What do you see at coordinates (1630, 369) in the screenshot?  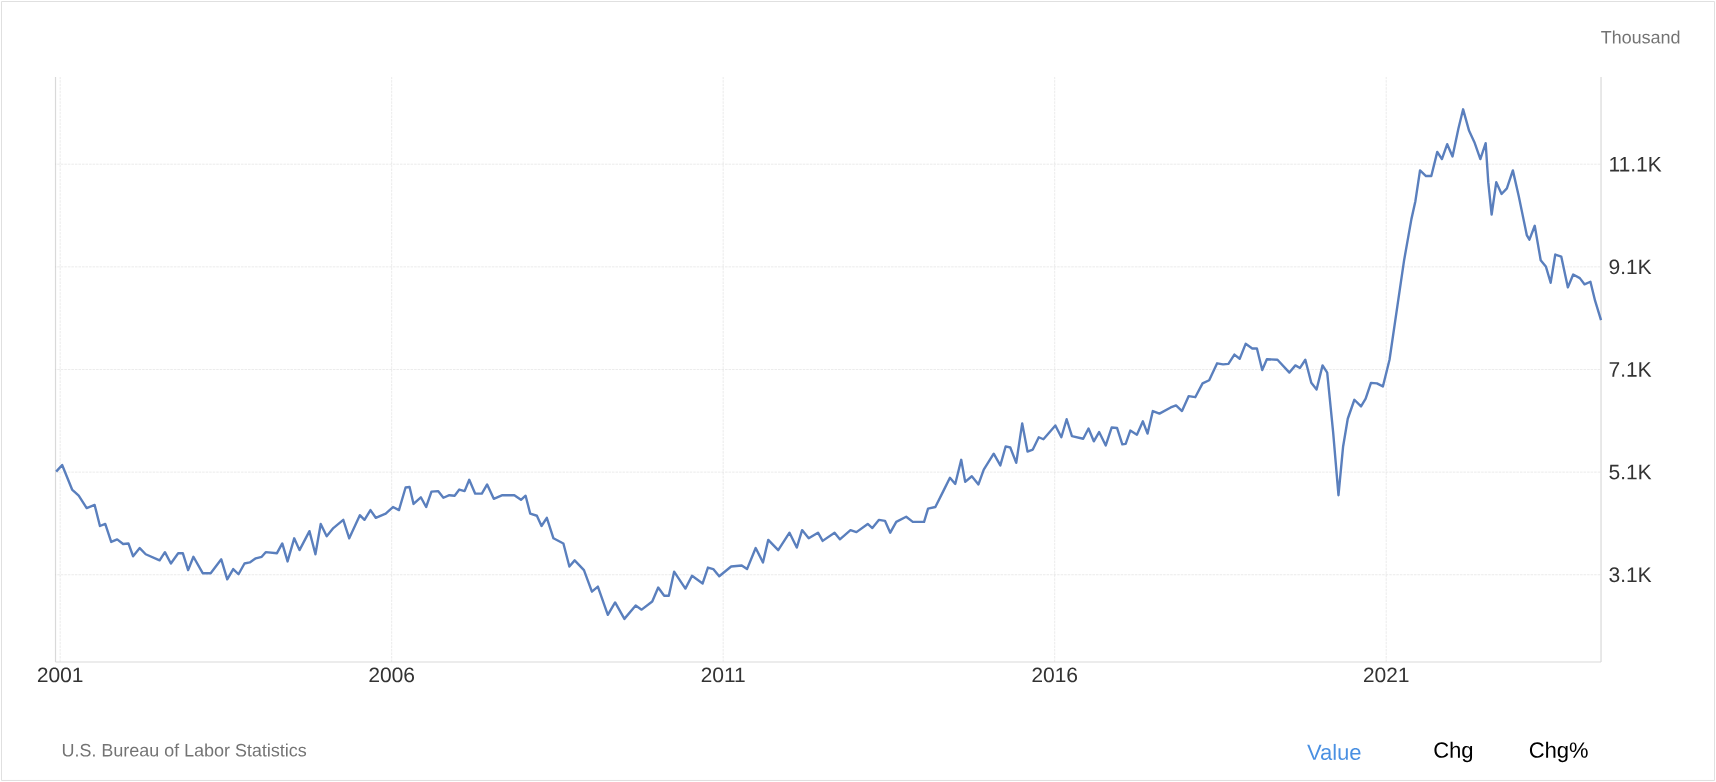 I see `y-tick-label: 7.1K` at bounding box center [1630, 369].